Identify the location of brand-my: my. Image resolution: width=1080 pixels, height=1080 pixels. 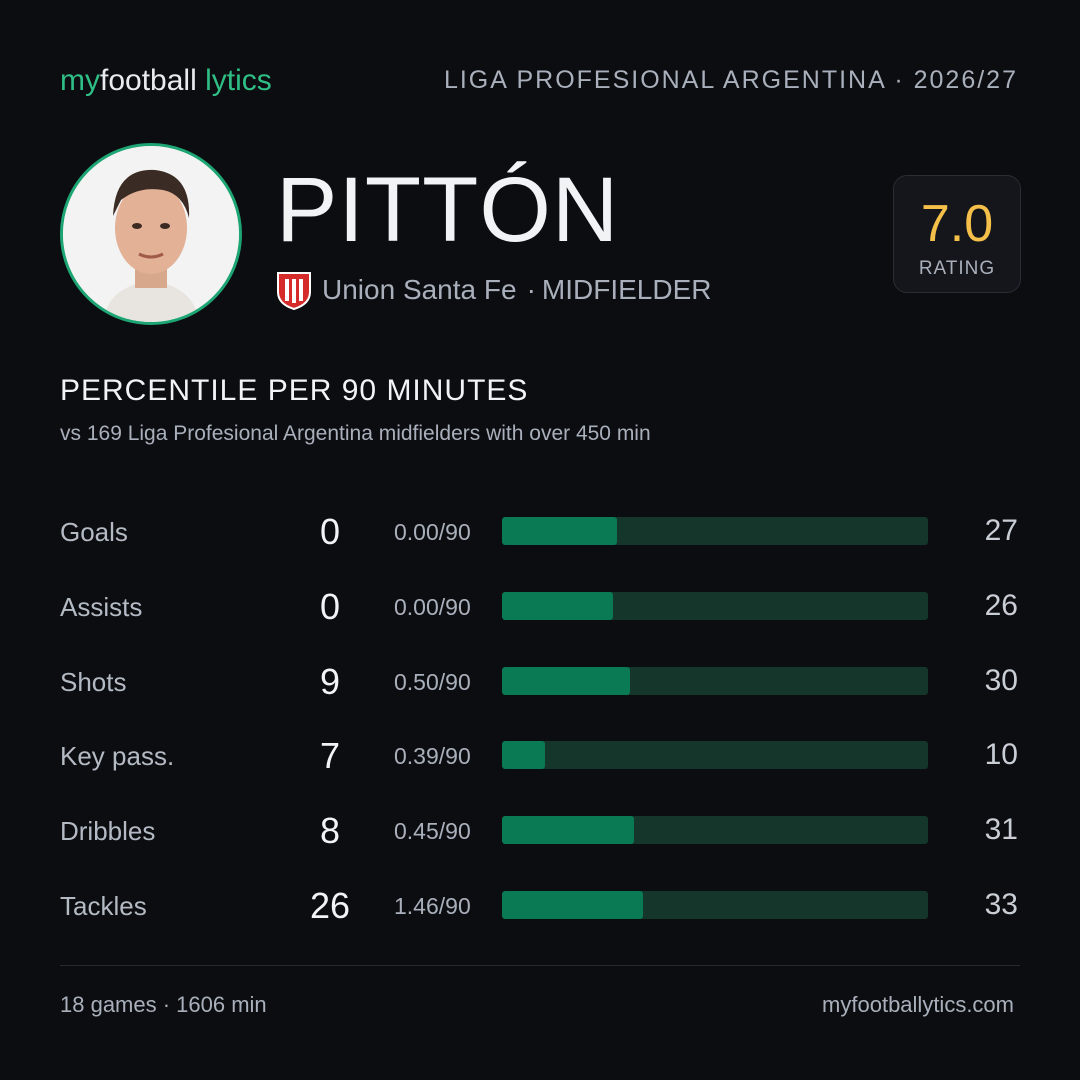
(80, 80).